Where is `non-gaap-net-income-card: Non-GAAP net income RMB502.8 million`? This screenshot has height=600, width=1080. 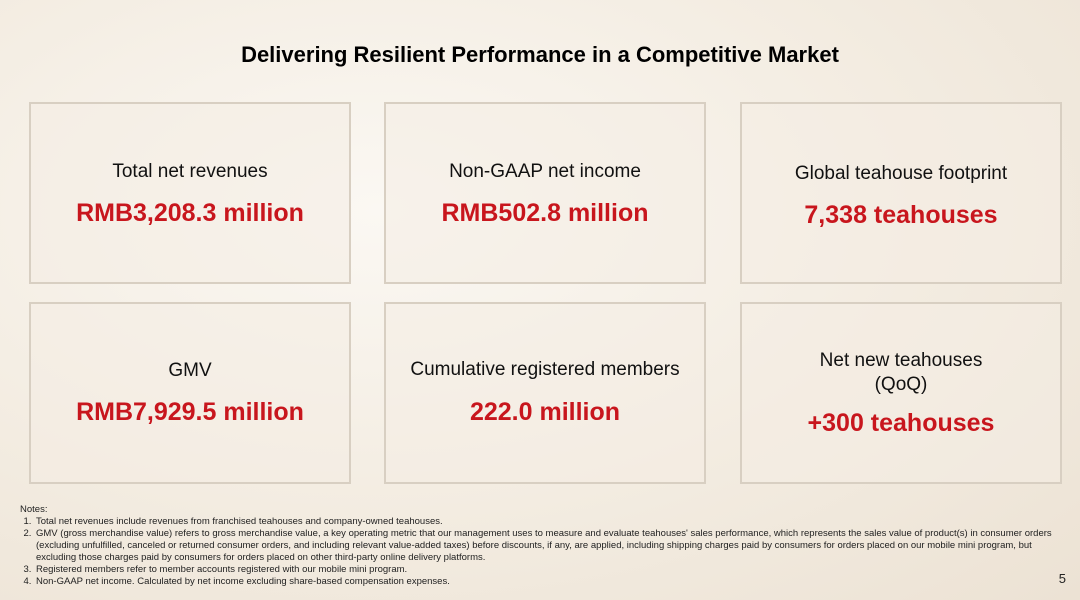
non-gaap-net-income-card: Non-GAAP net income RMB502.8 million is located at coordinates (545, 193).